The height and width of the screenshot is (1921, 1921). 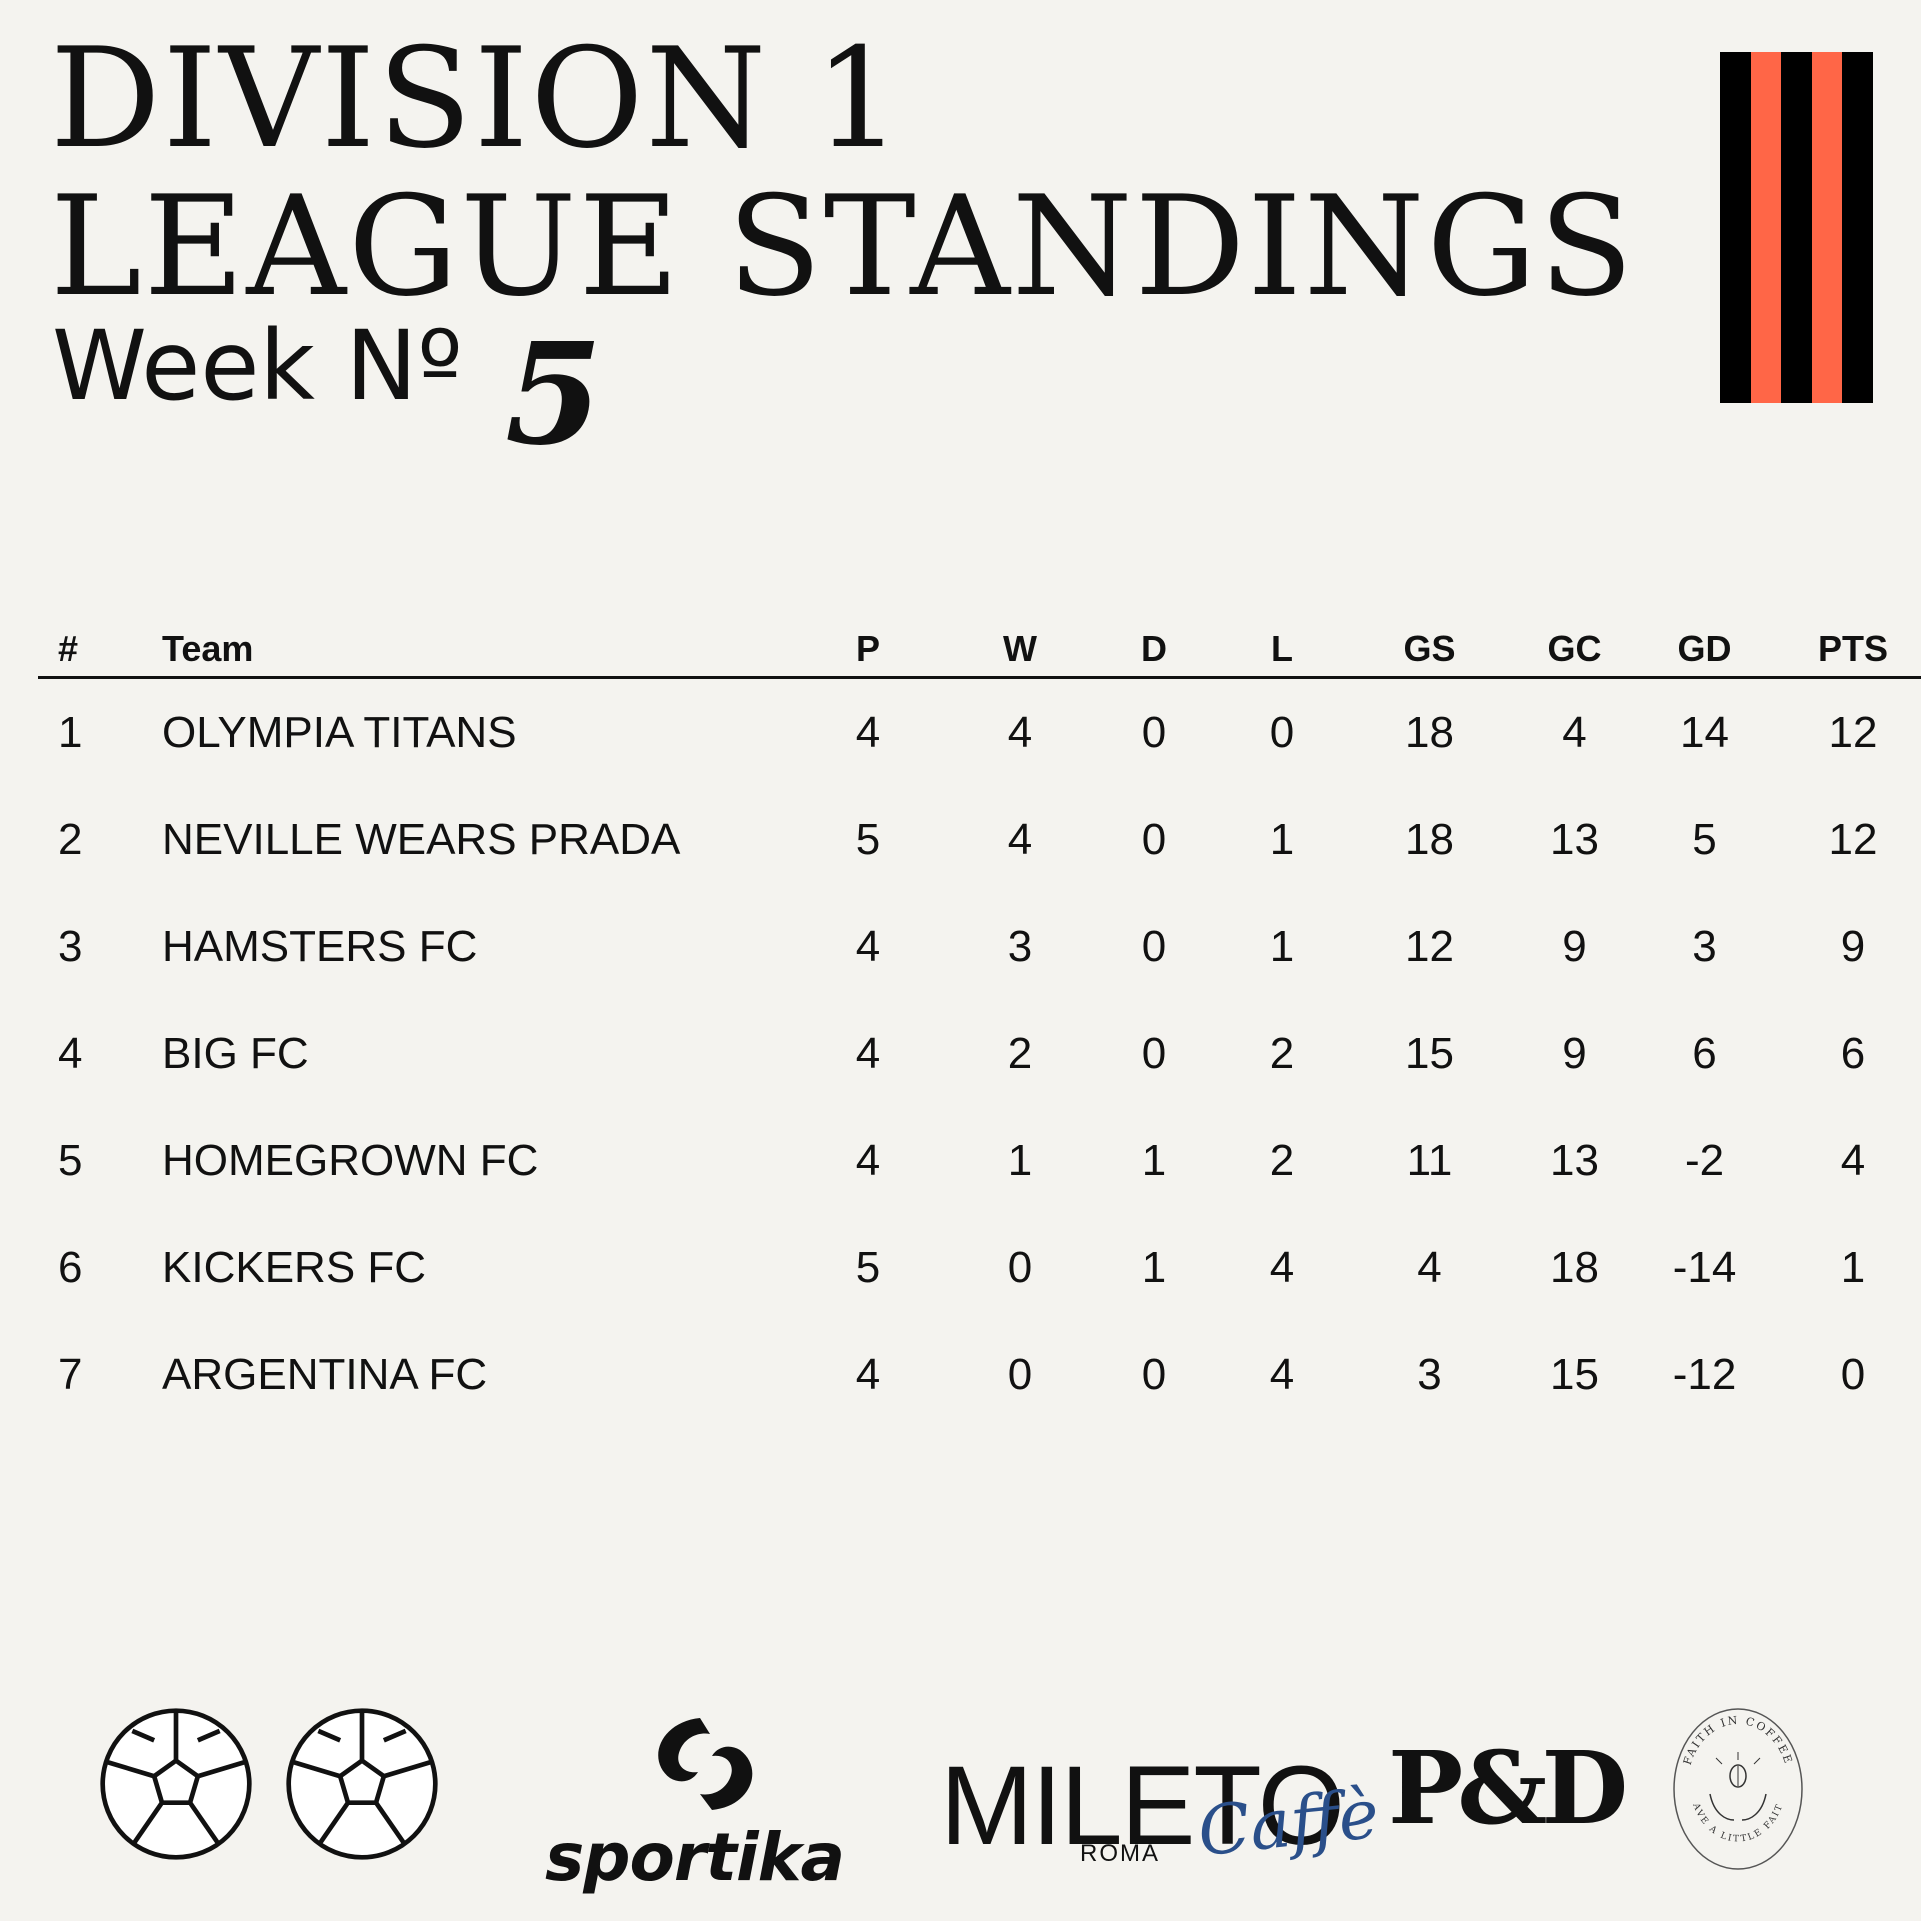 What do you see at coordinates (1429, 1160) in the screenshot?
I see `cell-goals-scored: 11` at bounding box center [1429, 1160].